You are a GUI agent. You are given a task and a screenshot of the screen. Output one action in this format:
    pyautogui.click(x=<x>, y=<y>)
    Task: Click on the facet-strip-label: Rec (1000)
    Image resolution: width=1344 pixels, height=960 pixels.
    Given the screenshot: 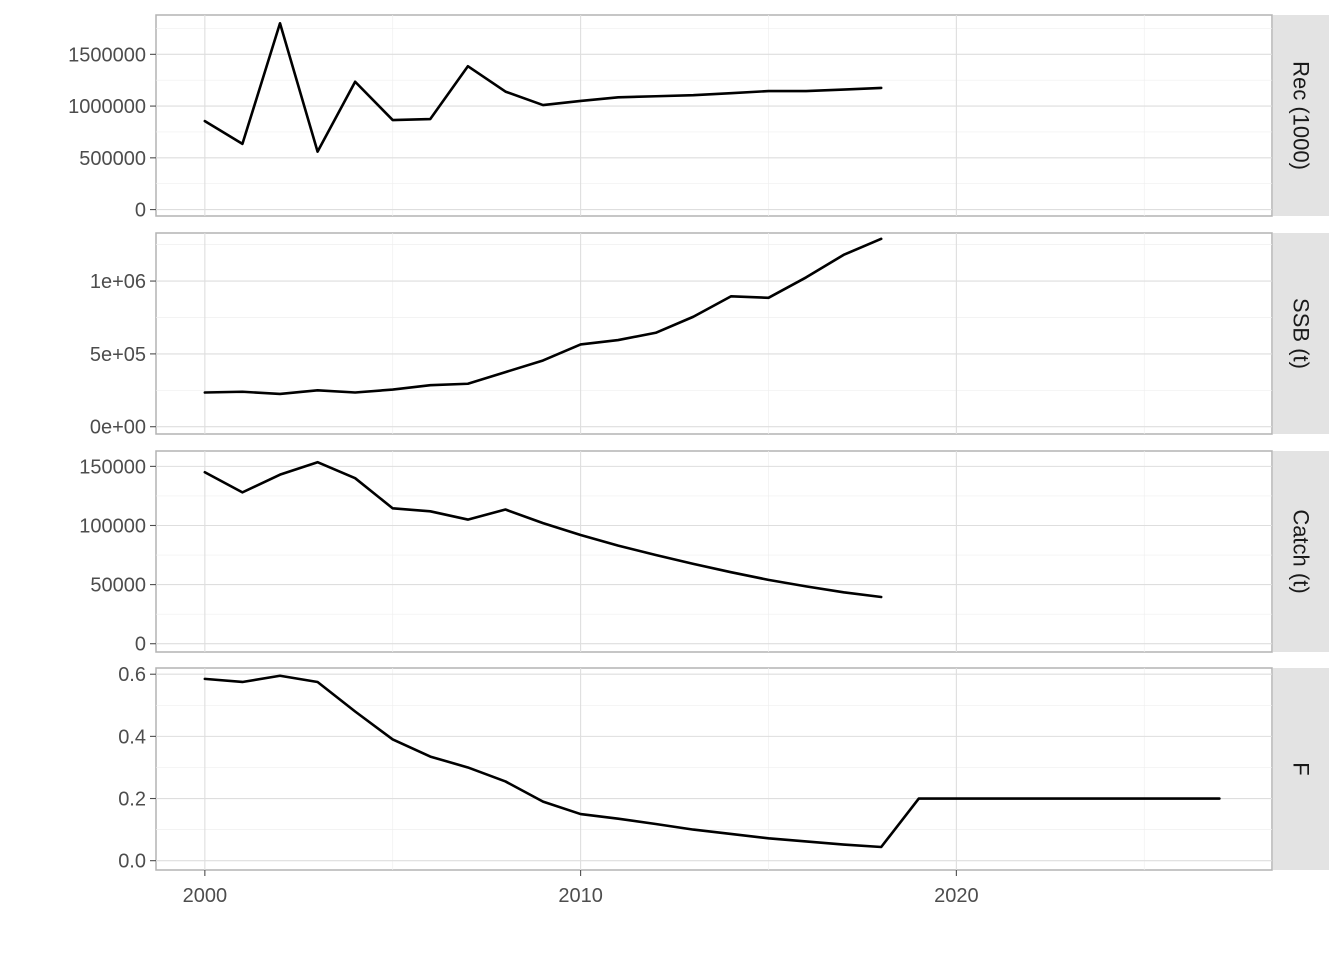 What is the action you would take?
    pyautogui.click(x=1301, y=115)
    